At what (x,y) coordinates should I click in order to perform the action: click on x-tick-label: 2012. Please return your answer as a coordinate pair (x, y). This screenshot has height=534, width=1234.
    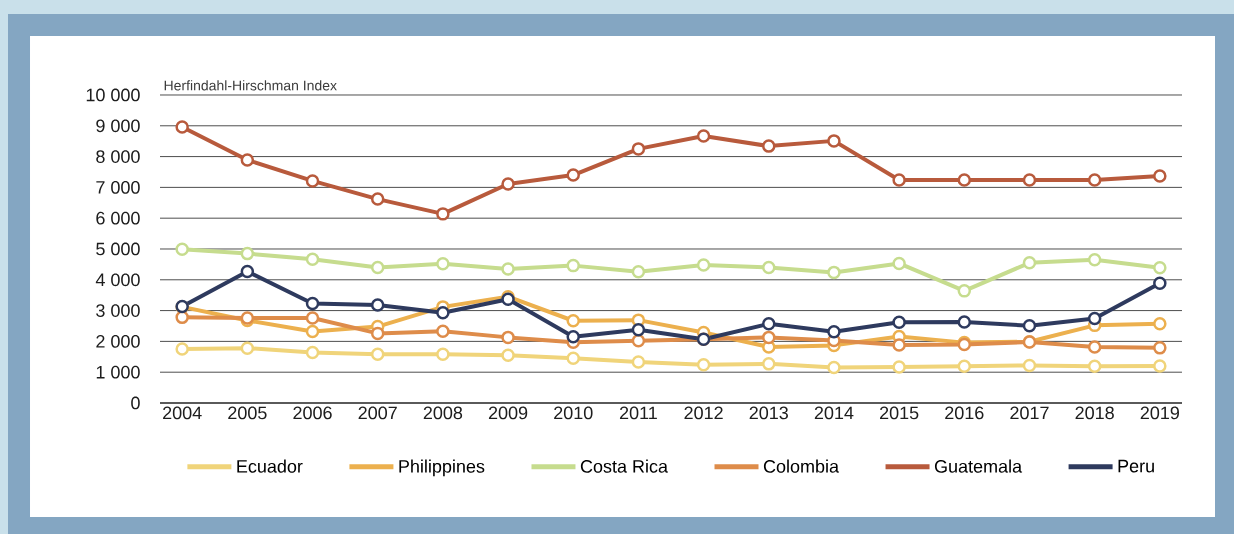
    Looking at the image, I should click on (703, 413).